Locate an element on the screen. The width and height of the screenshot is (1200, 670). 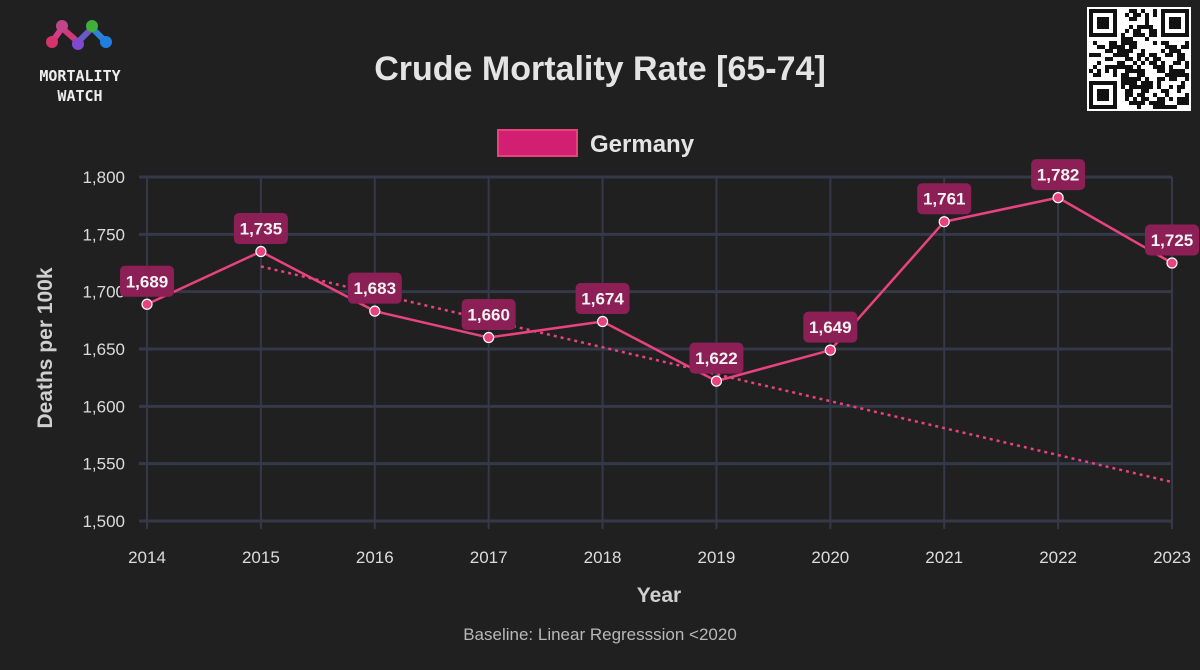
logo-text-line2: WATCH is located at coordinates (79, 96).